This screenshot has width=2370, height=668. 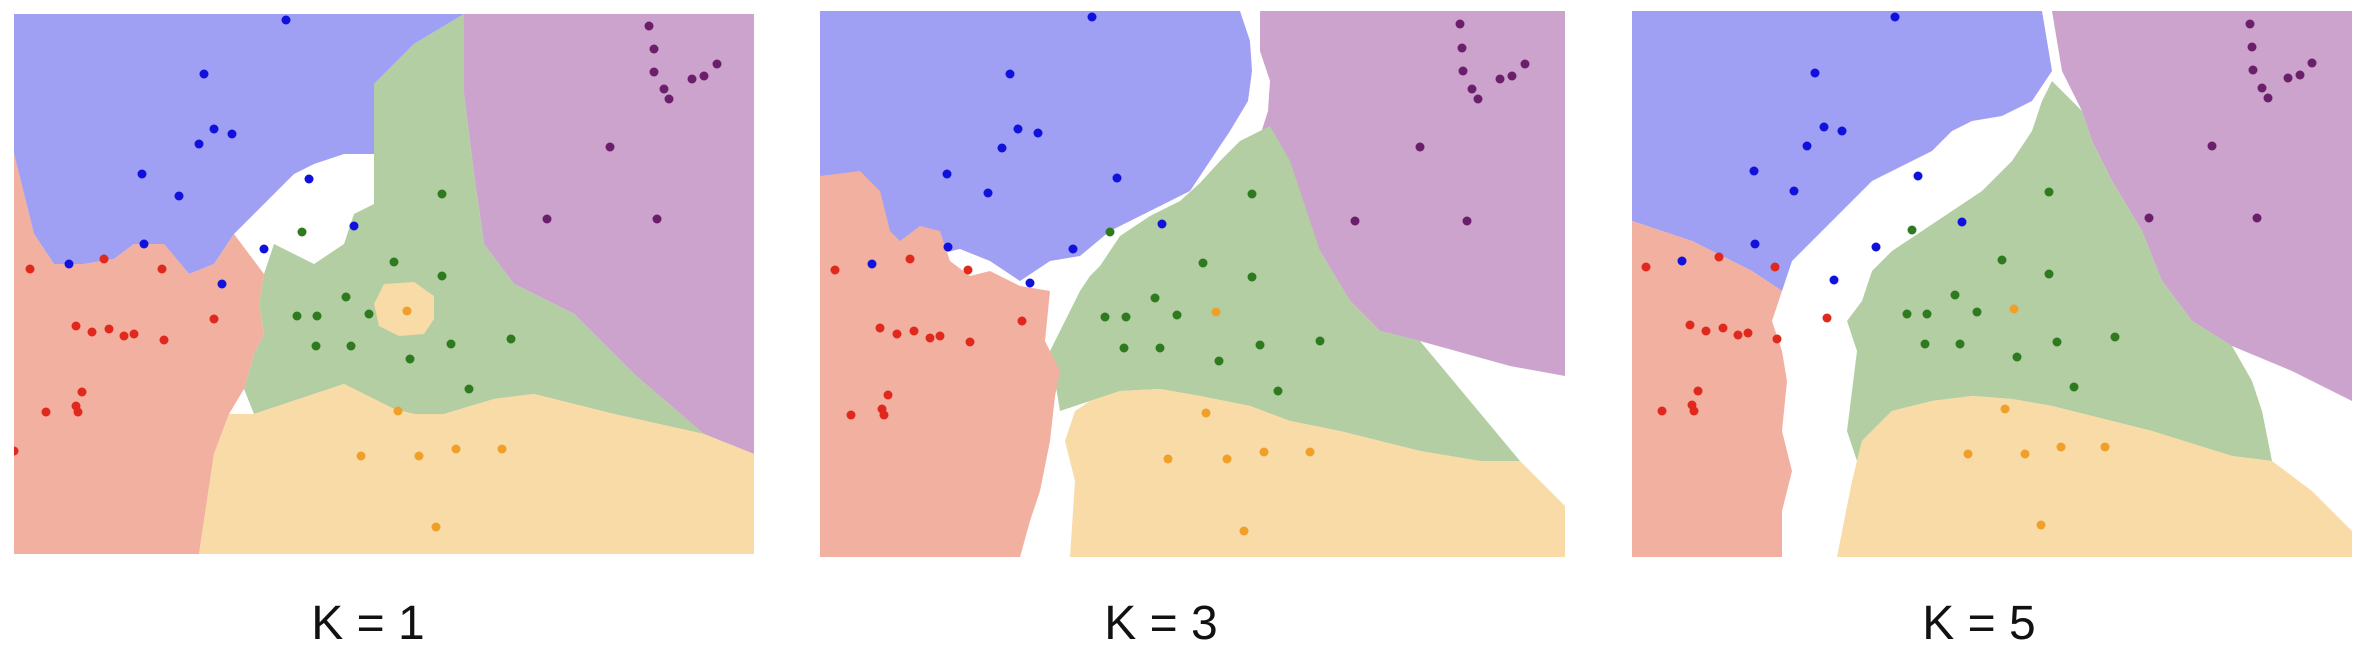 What do you see at coordinates (368, 623) in the screenshot?
I see `caption-k1: K = 1` at bounding box center [368, 623].